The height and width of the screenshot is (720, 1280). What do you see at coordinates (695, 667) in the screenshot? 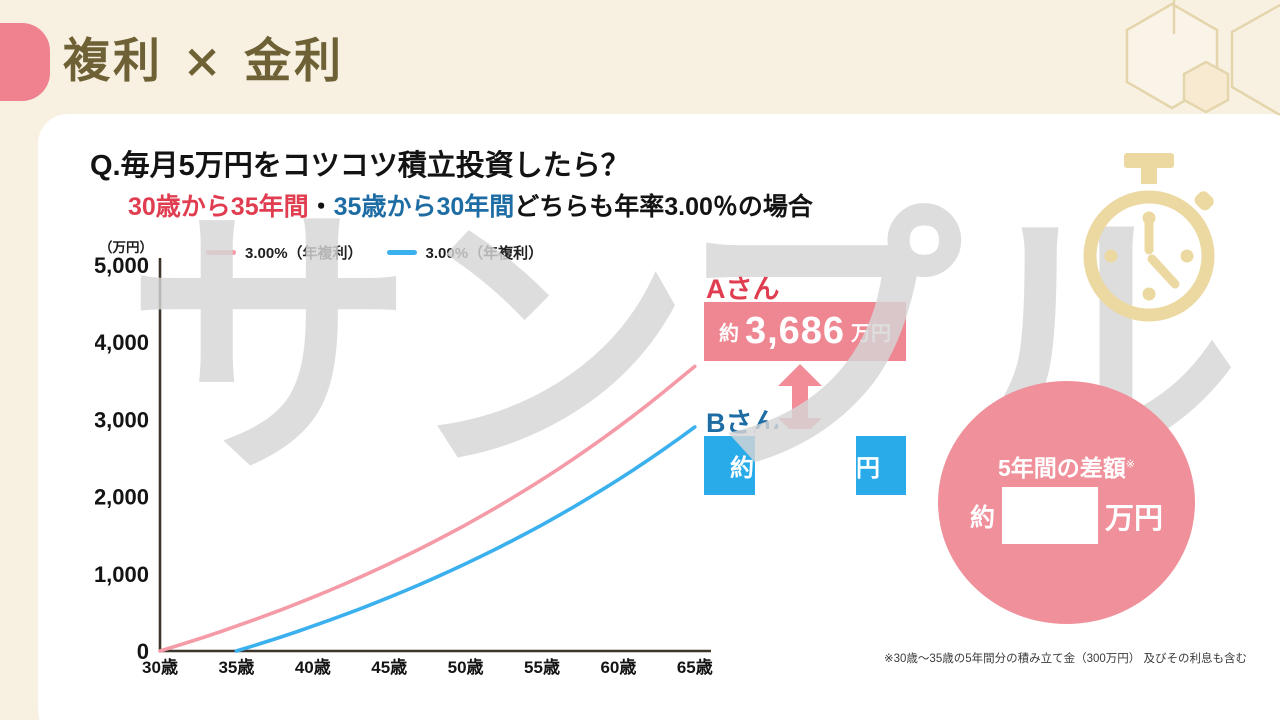
I see `svg-text: 65歳` at bounding box center [695, 667].